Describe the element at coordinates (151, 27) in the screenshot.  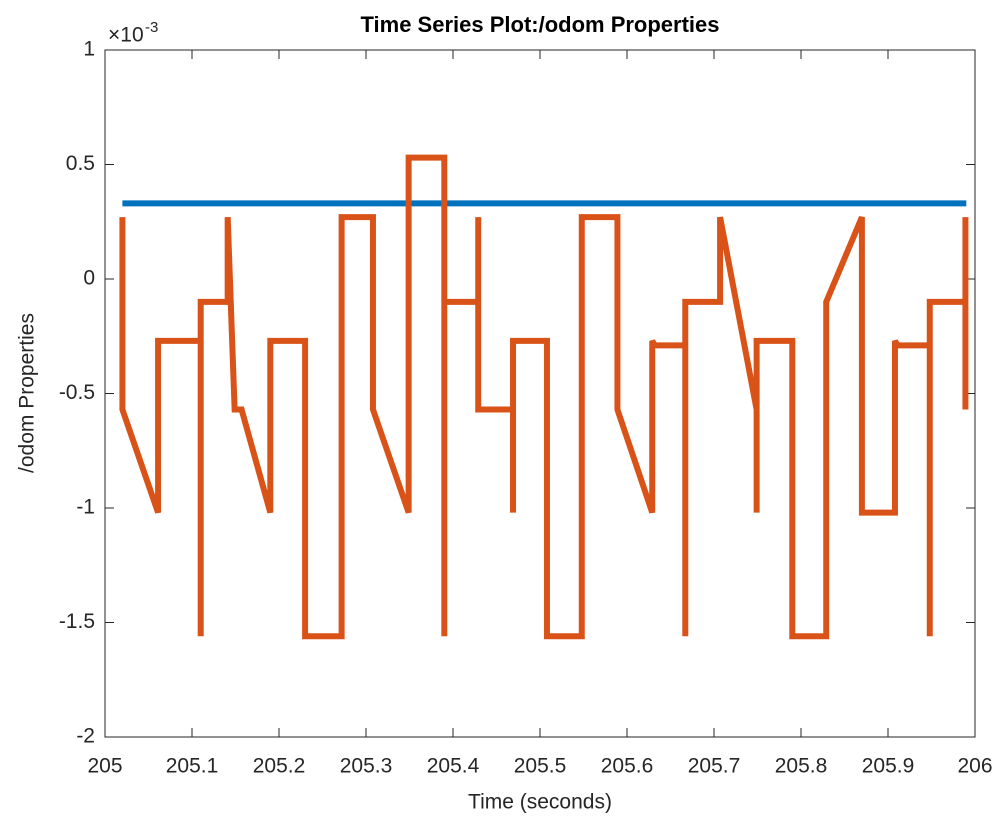
I see `y-multiplier-exponent: -3` at that location.